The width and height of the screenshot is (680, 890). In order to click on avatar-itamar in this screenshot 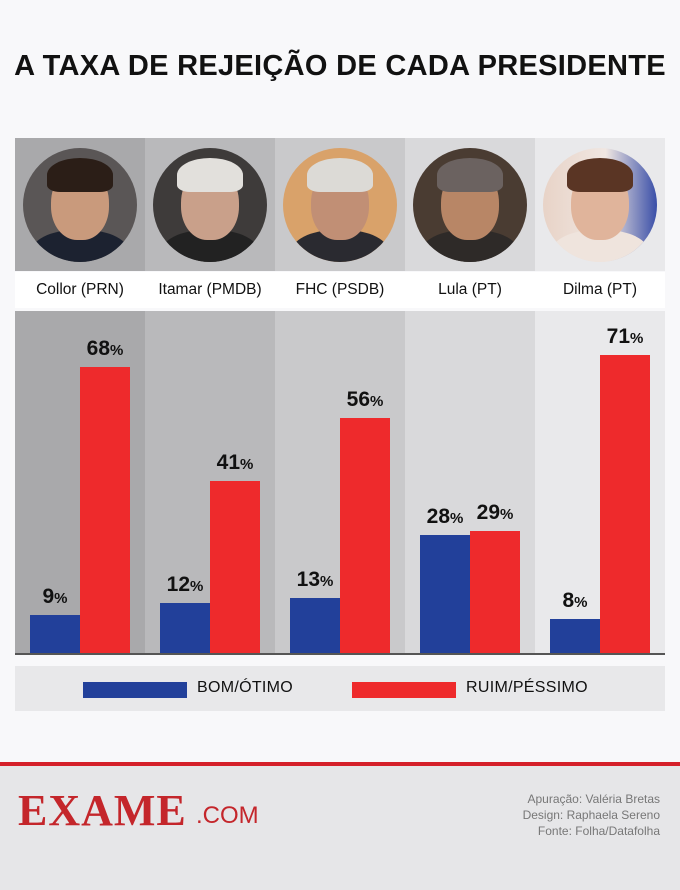, I will do `click(210, 204)`.